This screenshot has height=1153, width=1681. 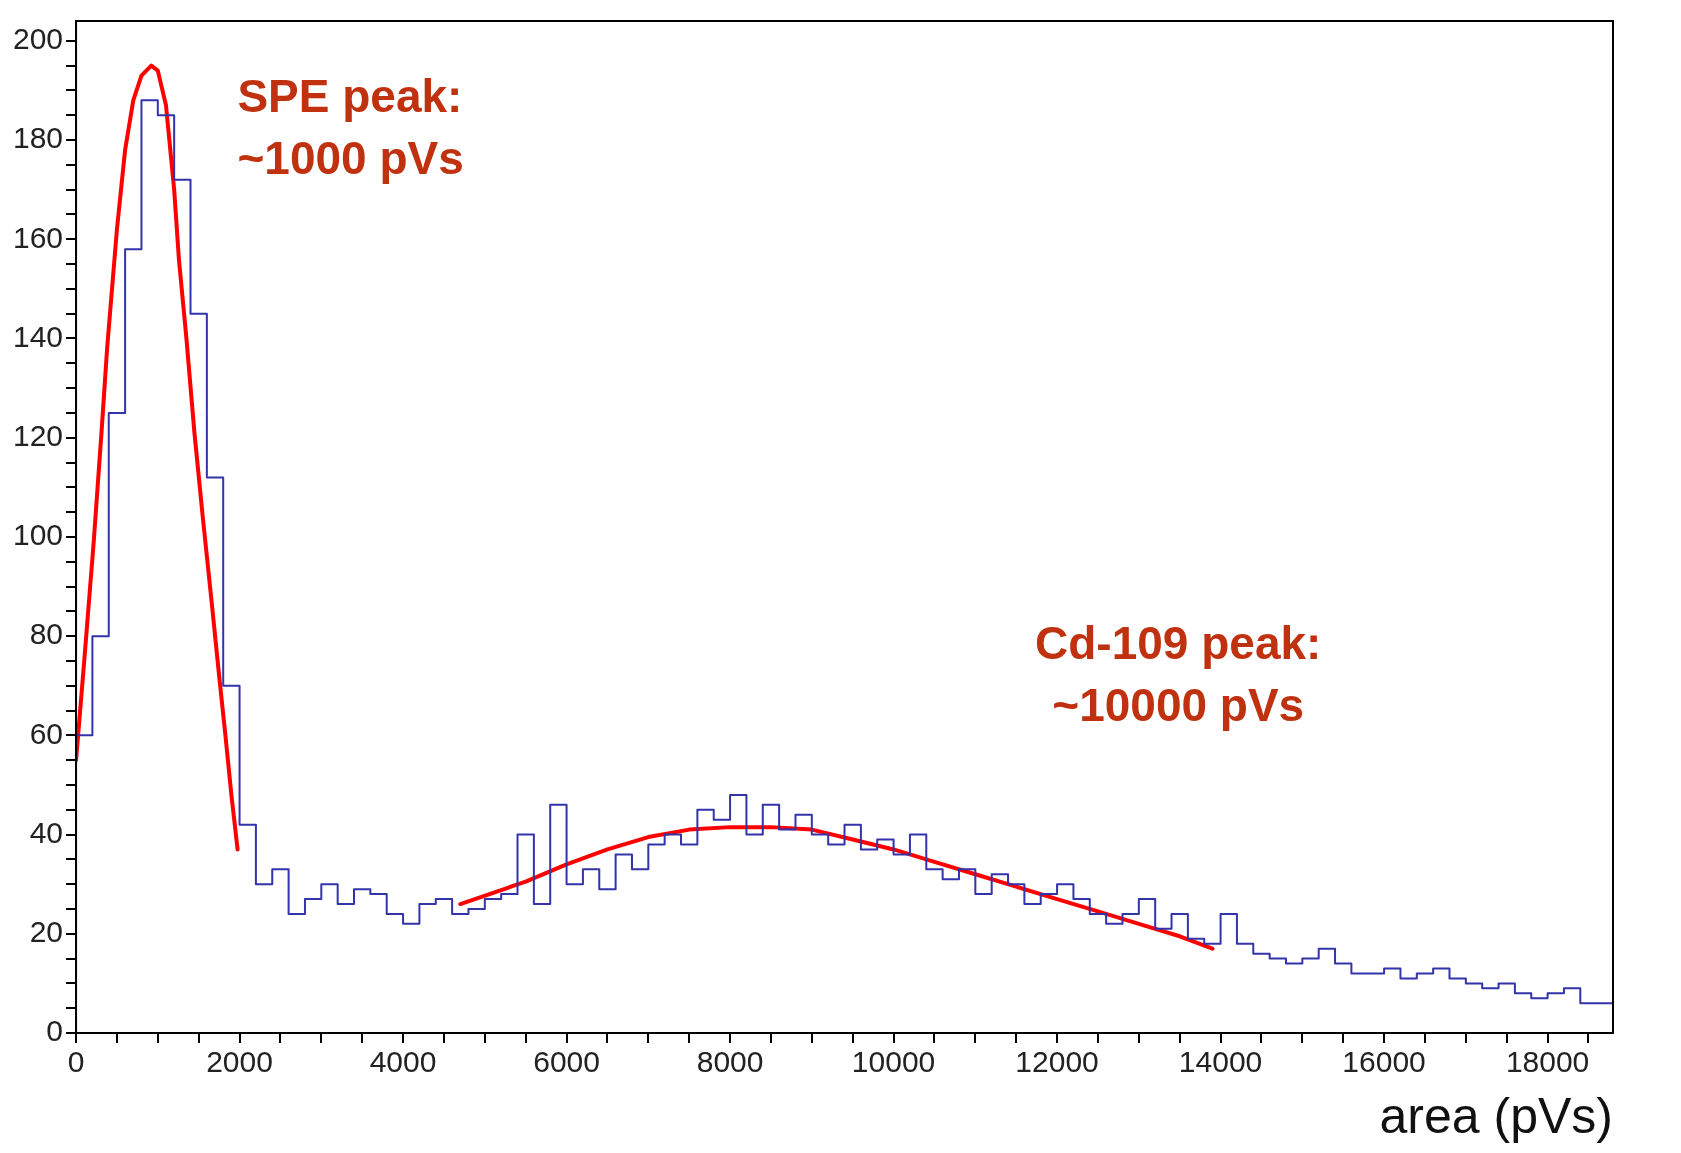 What do you see at coordinates (350, 127) in the screenshot?
I see `annotation: SPE peak: ~1000 pVs` at bounding box center [350, 127].